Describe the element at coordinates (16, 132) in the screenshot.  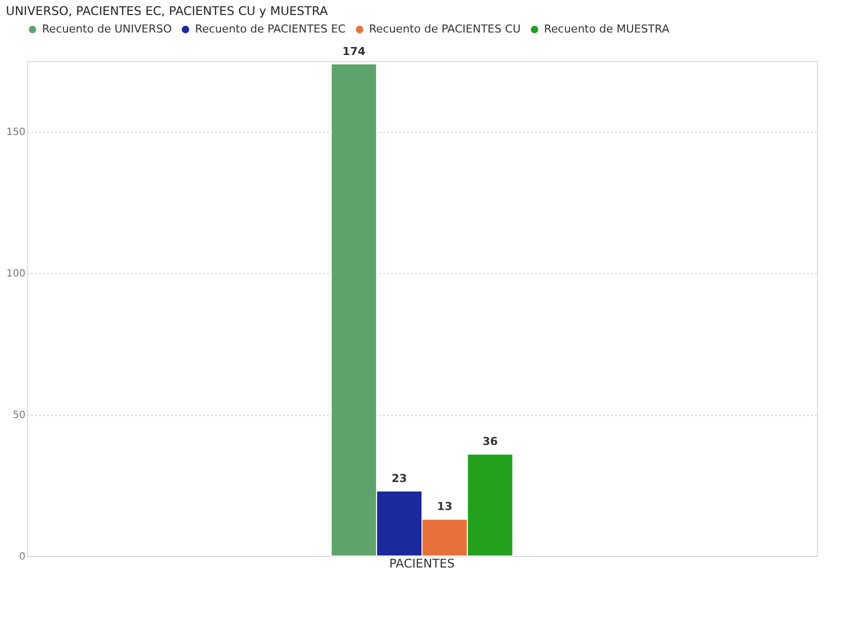
I see `y-tick-label: 150` at that location.